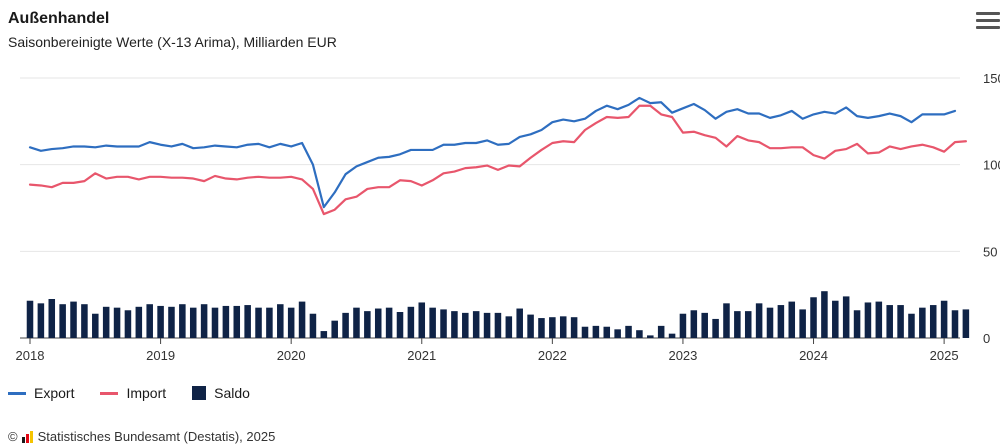  I want to click on chart-title: Außenhandel, so click(59, 18).